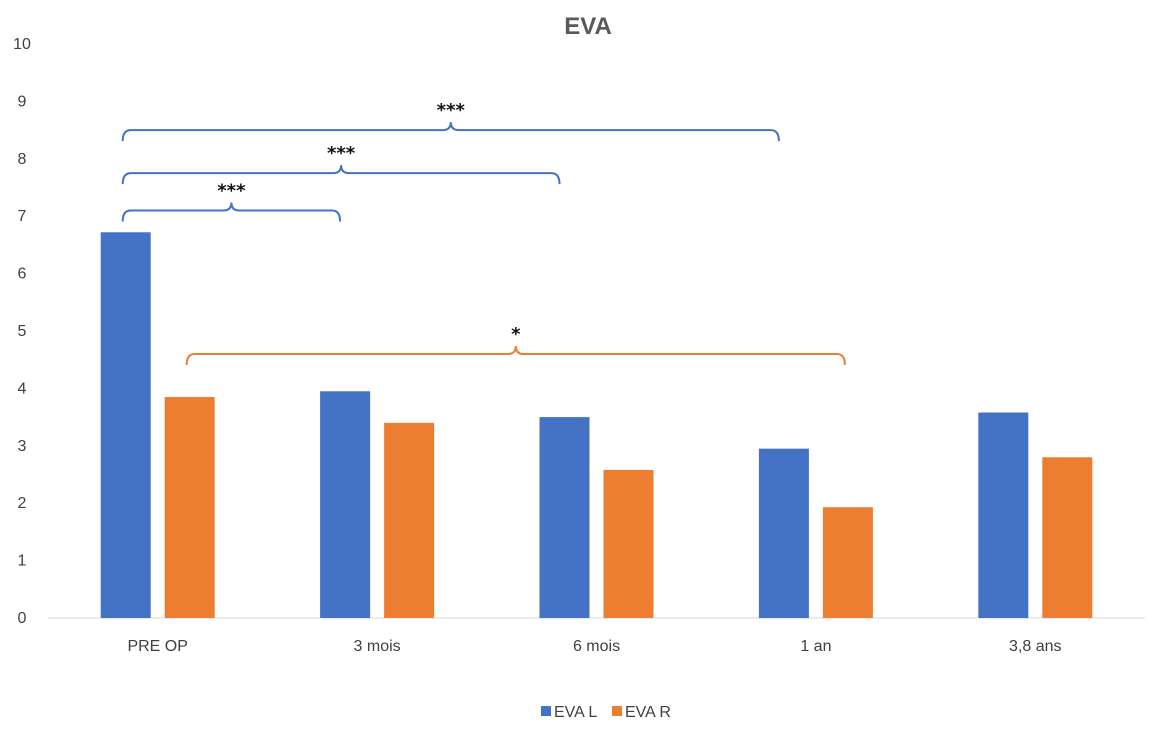  What do you see at coordinates (22, 101) in the screenshot?
I see `y-tick-label: 9` at bounding box center [22, 101].